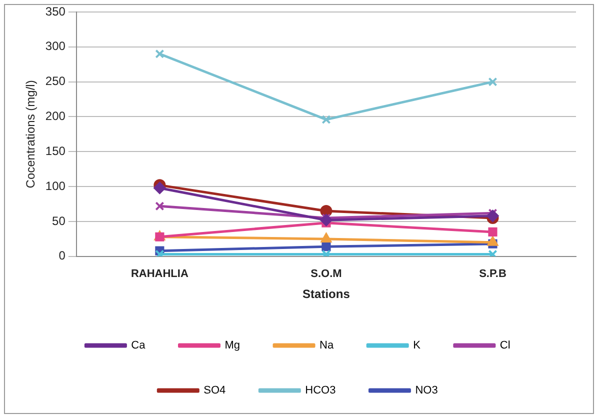 The image size is (600, 420). Describe the element at coordinates (55, 11) in the screenshot. I see `y-tick-label: 350` at that location.